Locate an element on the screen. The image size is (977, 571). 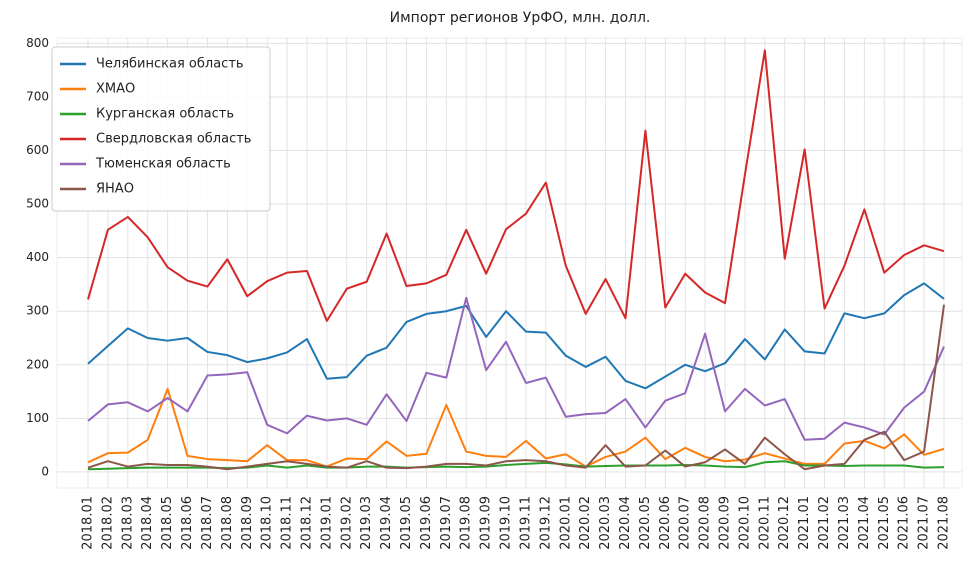
x-tick-label: 2019.01 is located at coordinates (326, 523).